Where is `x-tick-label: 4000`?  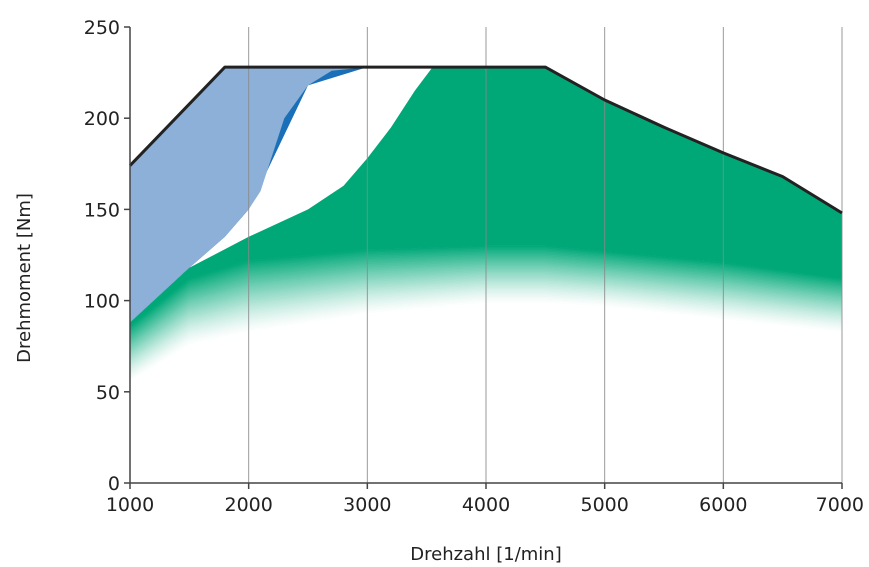
x-tick-label: 4000 is located at coordinates (486, 505).